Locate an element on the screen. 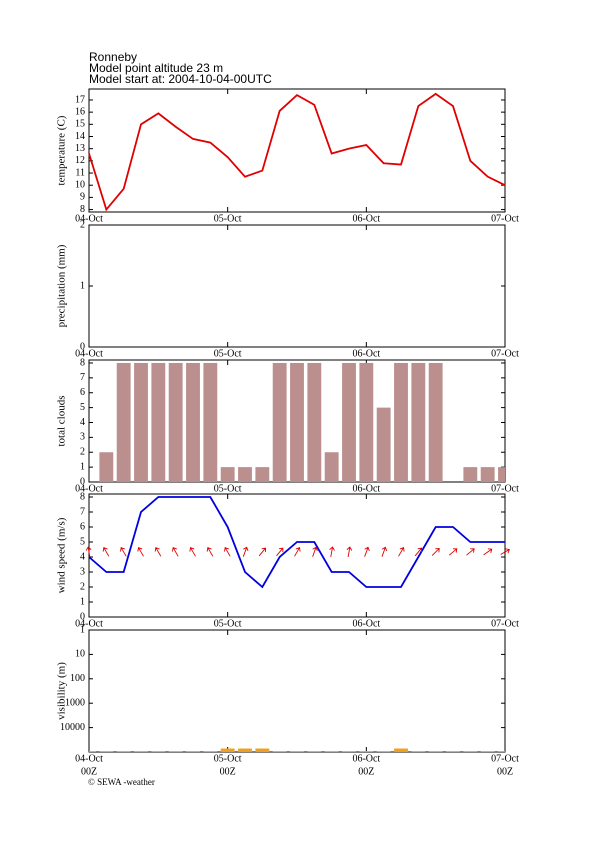 The height and width of the screenshot is (841, 594). y-tick-label: 9 is located at coordinates (82, 197).